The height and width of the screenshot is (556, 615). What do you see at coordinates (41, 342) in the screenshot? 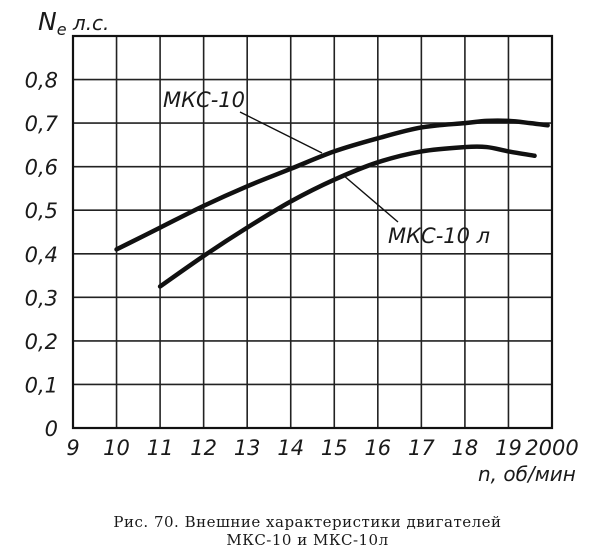
I see `y-tick-label: 0,2` at bounding box center [41, 342].